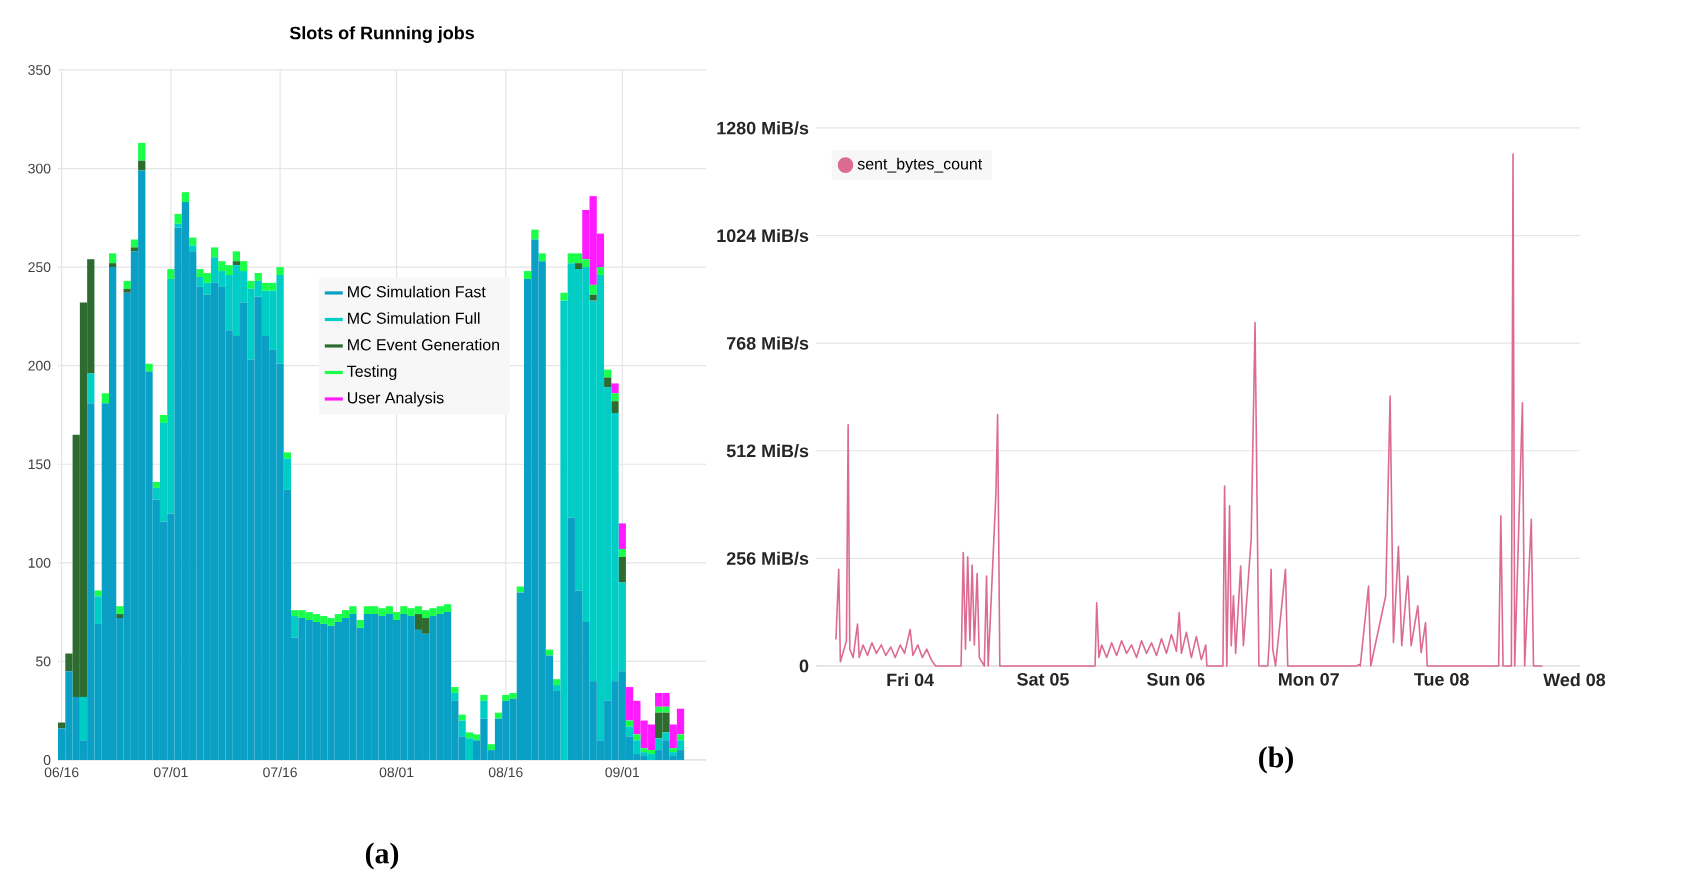 Image resolution: width=1698 pixels, height=876 pixels. Describe the element at coordinates (910, 680) in the screenshot. I see `x-tick-label: Fri 04` at that location.